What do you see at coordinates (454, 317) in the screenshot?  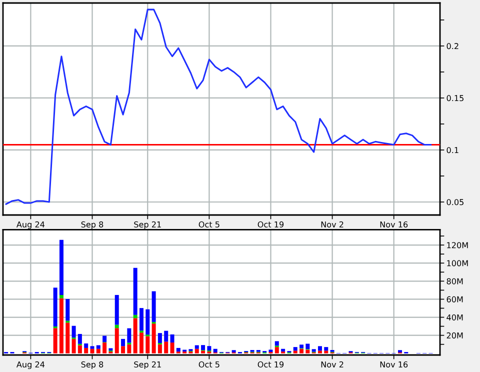 I see `y-tick-label: 40M` at bounding box center [454, 317].